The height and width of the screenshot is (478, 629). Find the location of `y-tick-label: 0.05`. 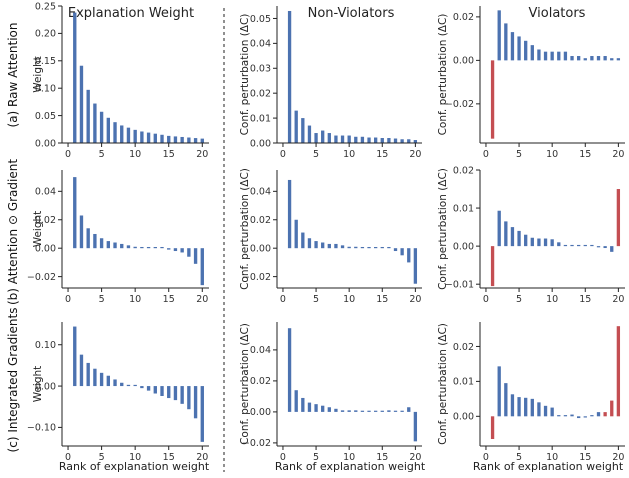

y-tick-label: 0.05 is located at coordinates (45, 116).